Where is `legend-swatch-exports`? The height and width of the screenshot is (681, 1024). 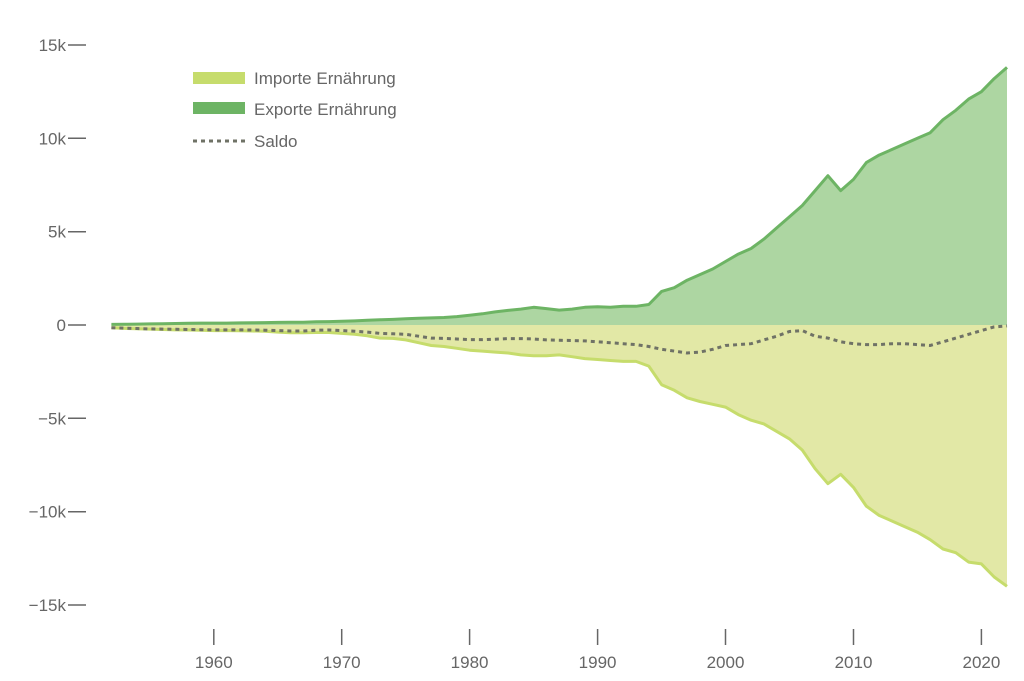 legend-swatch-exports is located at coordinates (219, 108).